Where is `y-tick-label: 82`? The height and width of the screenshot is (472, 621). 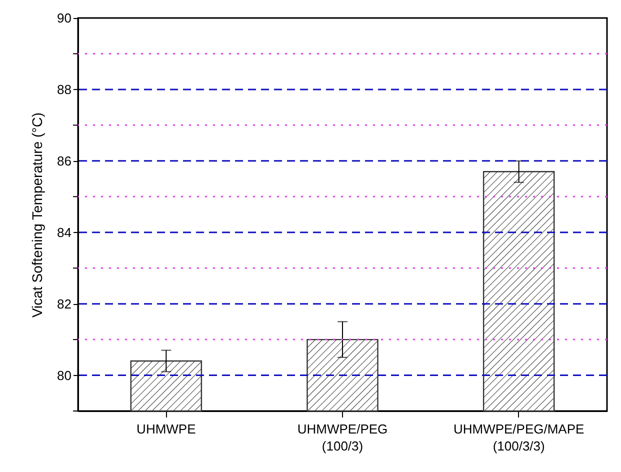
y-tick-label: 82 is located at coordinates (64, 304).